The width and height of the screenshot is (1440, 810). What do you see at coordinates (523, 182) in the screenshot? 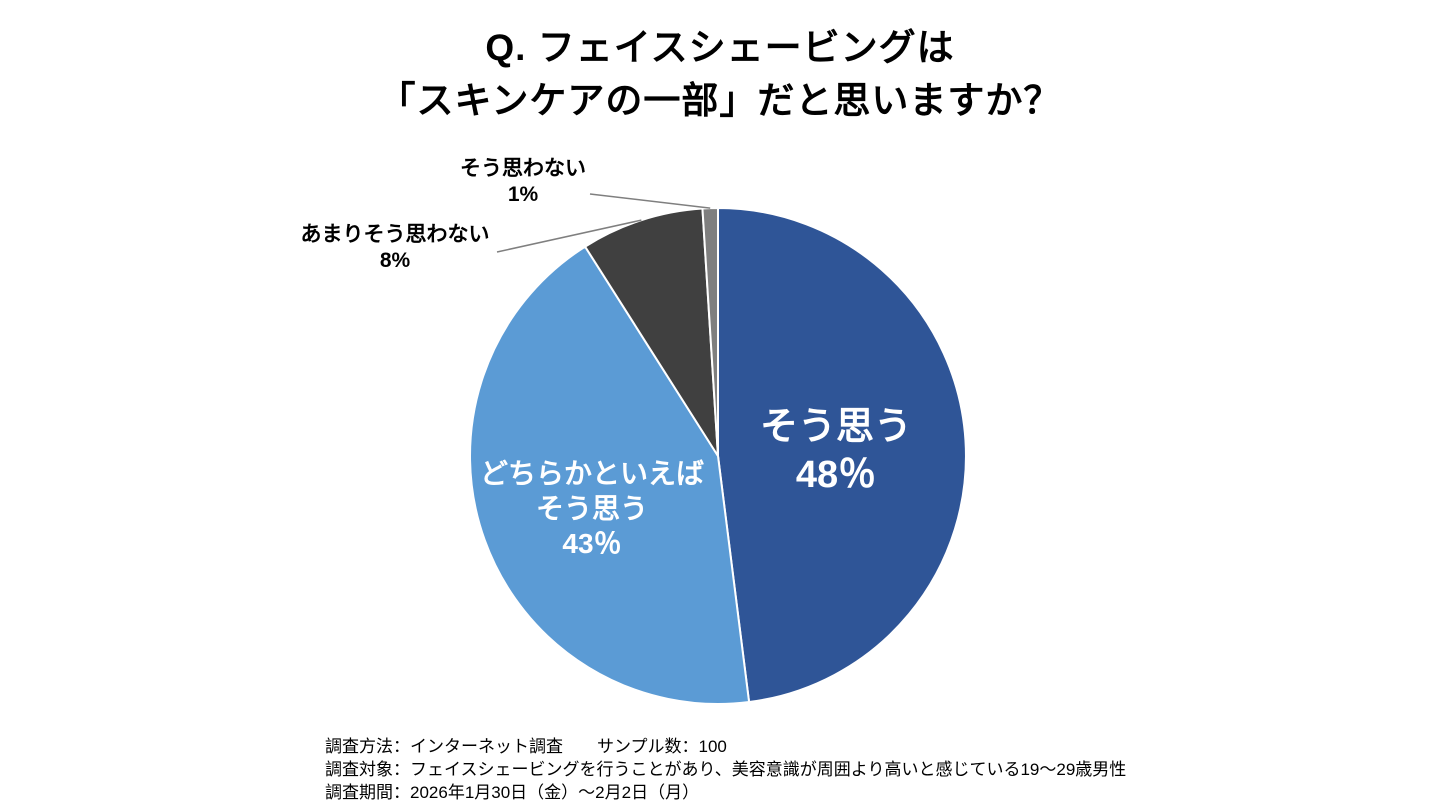
I see `callout-disagree: そう思わない 1%` at bounding box center [523, 182].